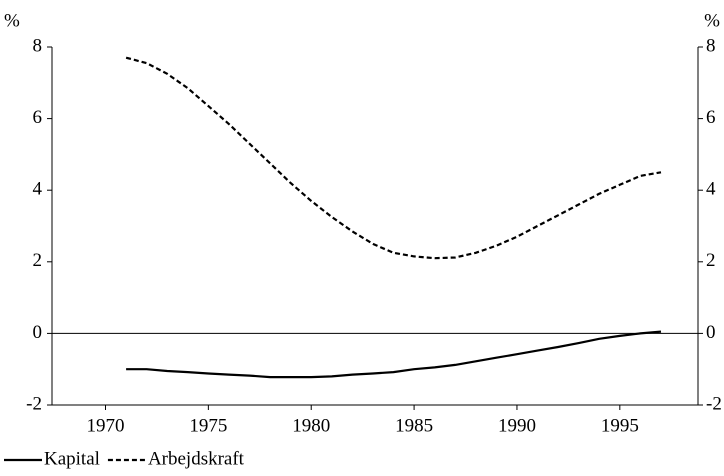 This screenshot has height=476, width=724. Describe the element at coordinates (414, 425) in the screenshot. I see `x-tick-label: 1985` at that location.